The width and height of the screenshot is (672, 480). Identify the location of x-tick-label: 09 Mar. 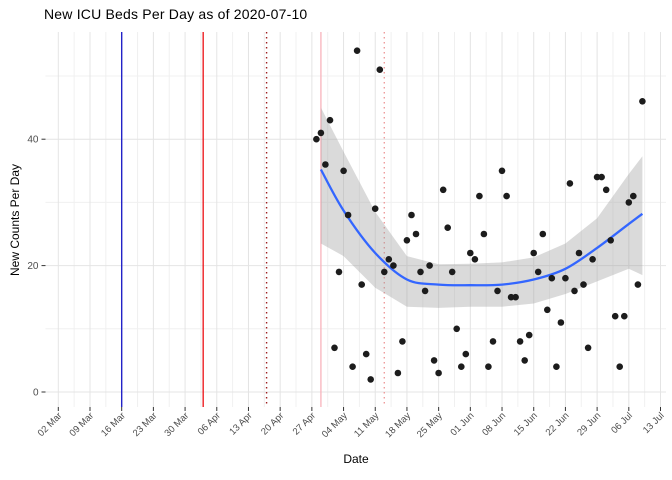
(81, 424).